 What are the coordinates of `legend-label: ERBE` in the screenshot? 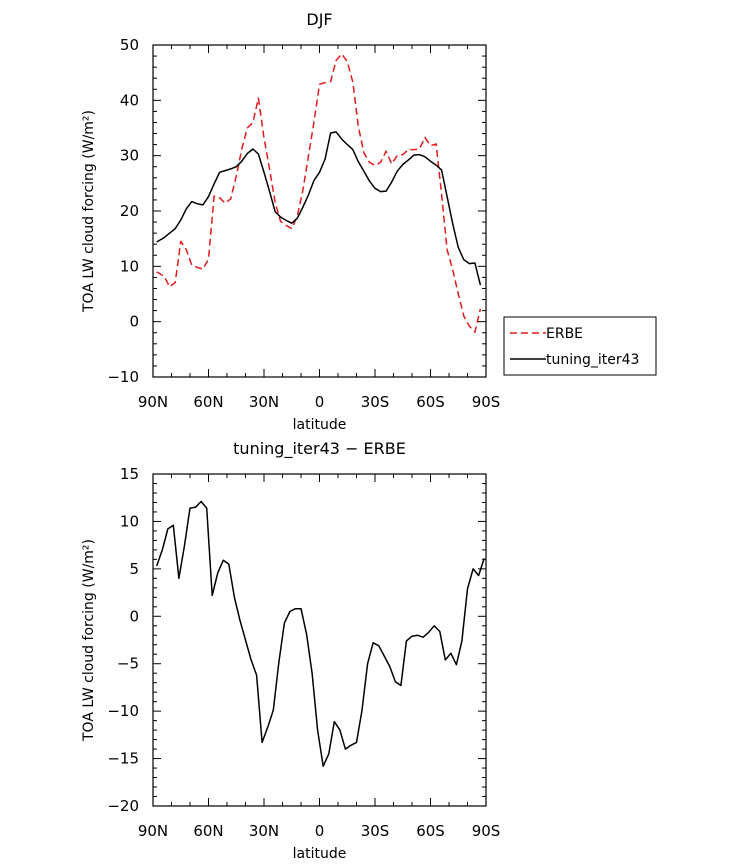 It's located at (564, 334).